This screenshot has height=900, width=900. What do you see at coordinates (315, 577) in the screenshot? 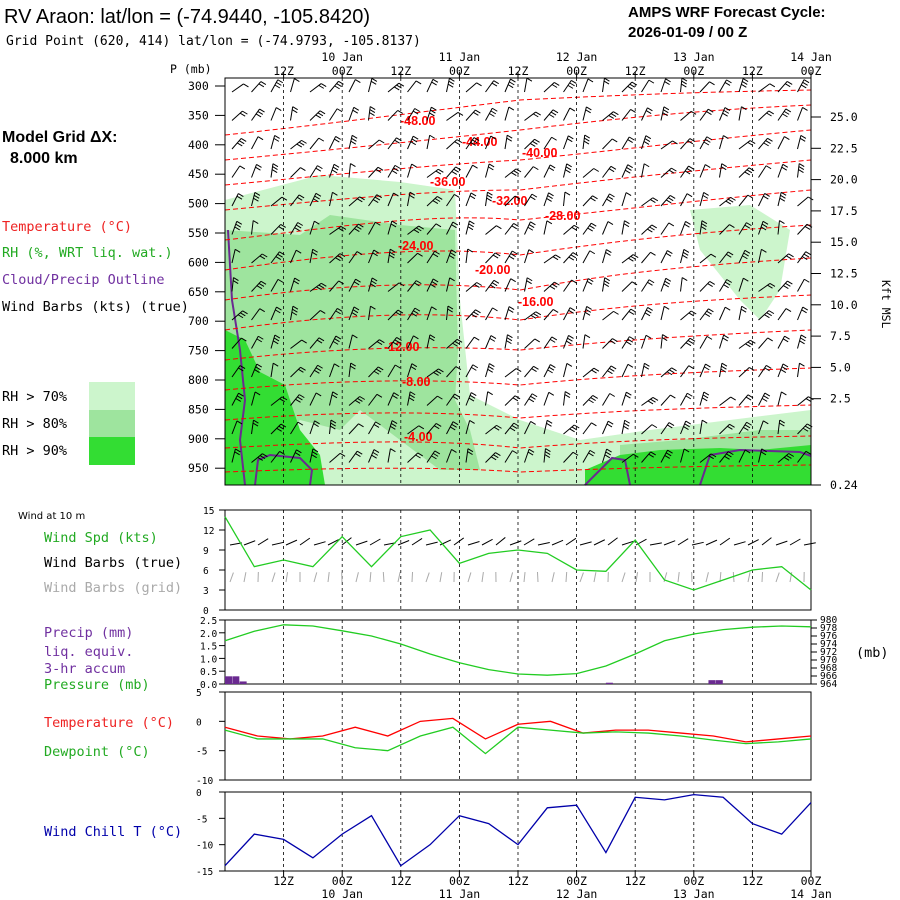
I see `surface-wind-barb-grid` at bounding box center [315, 577].